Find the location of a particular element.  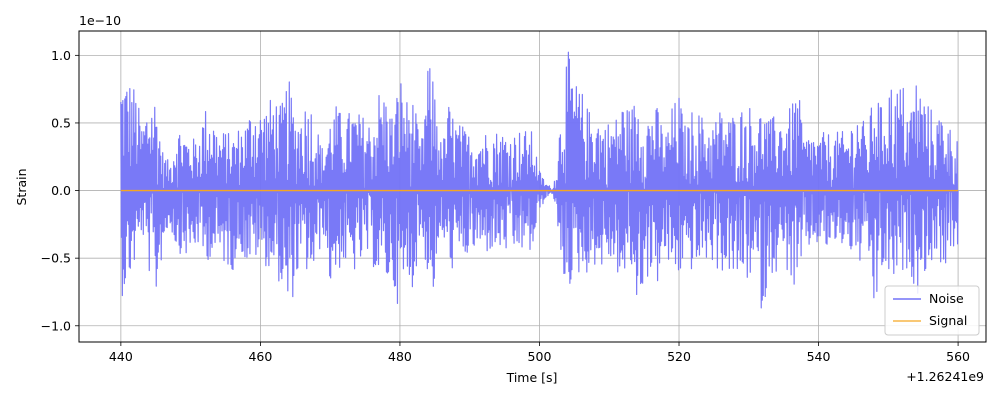

y-axis-ticks: −1.0 −0.5 0.0 0.5 1.0 is located at coordinates (60, 190).